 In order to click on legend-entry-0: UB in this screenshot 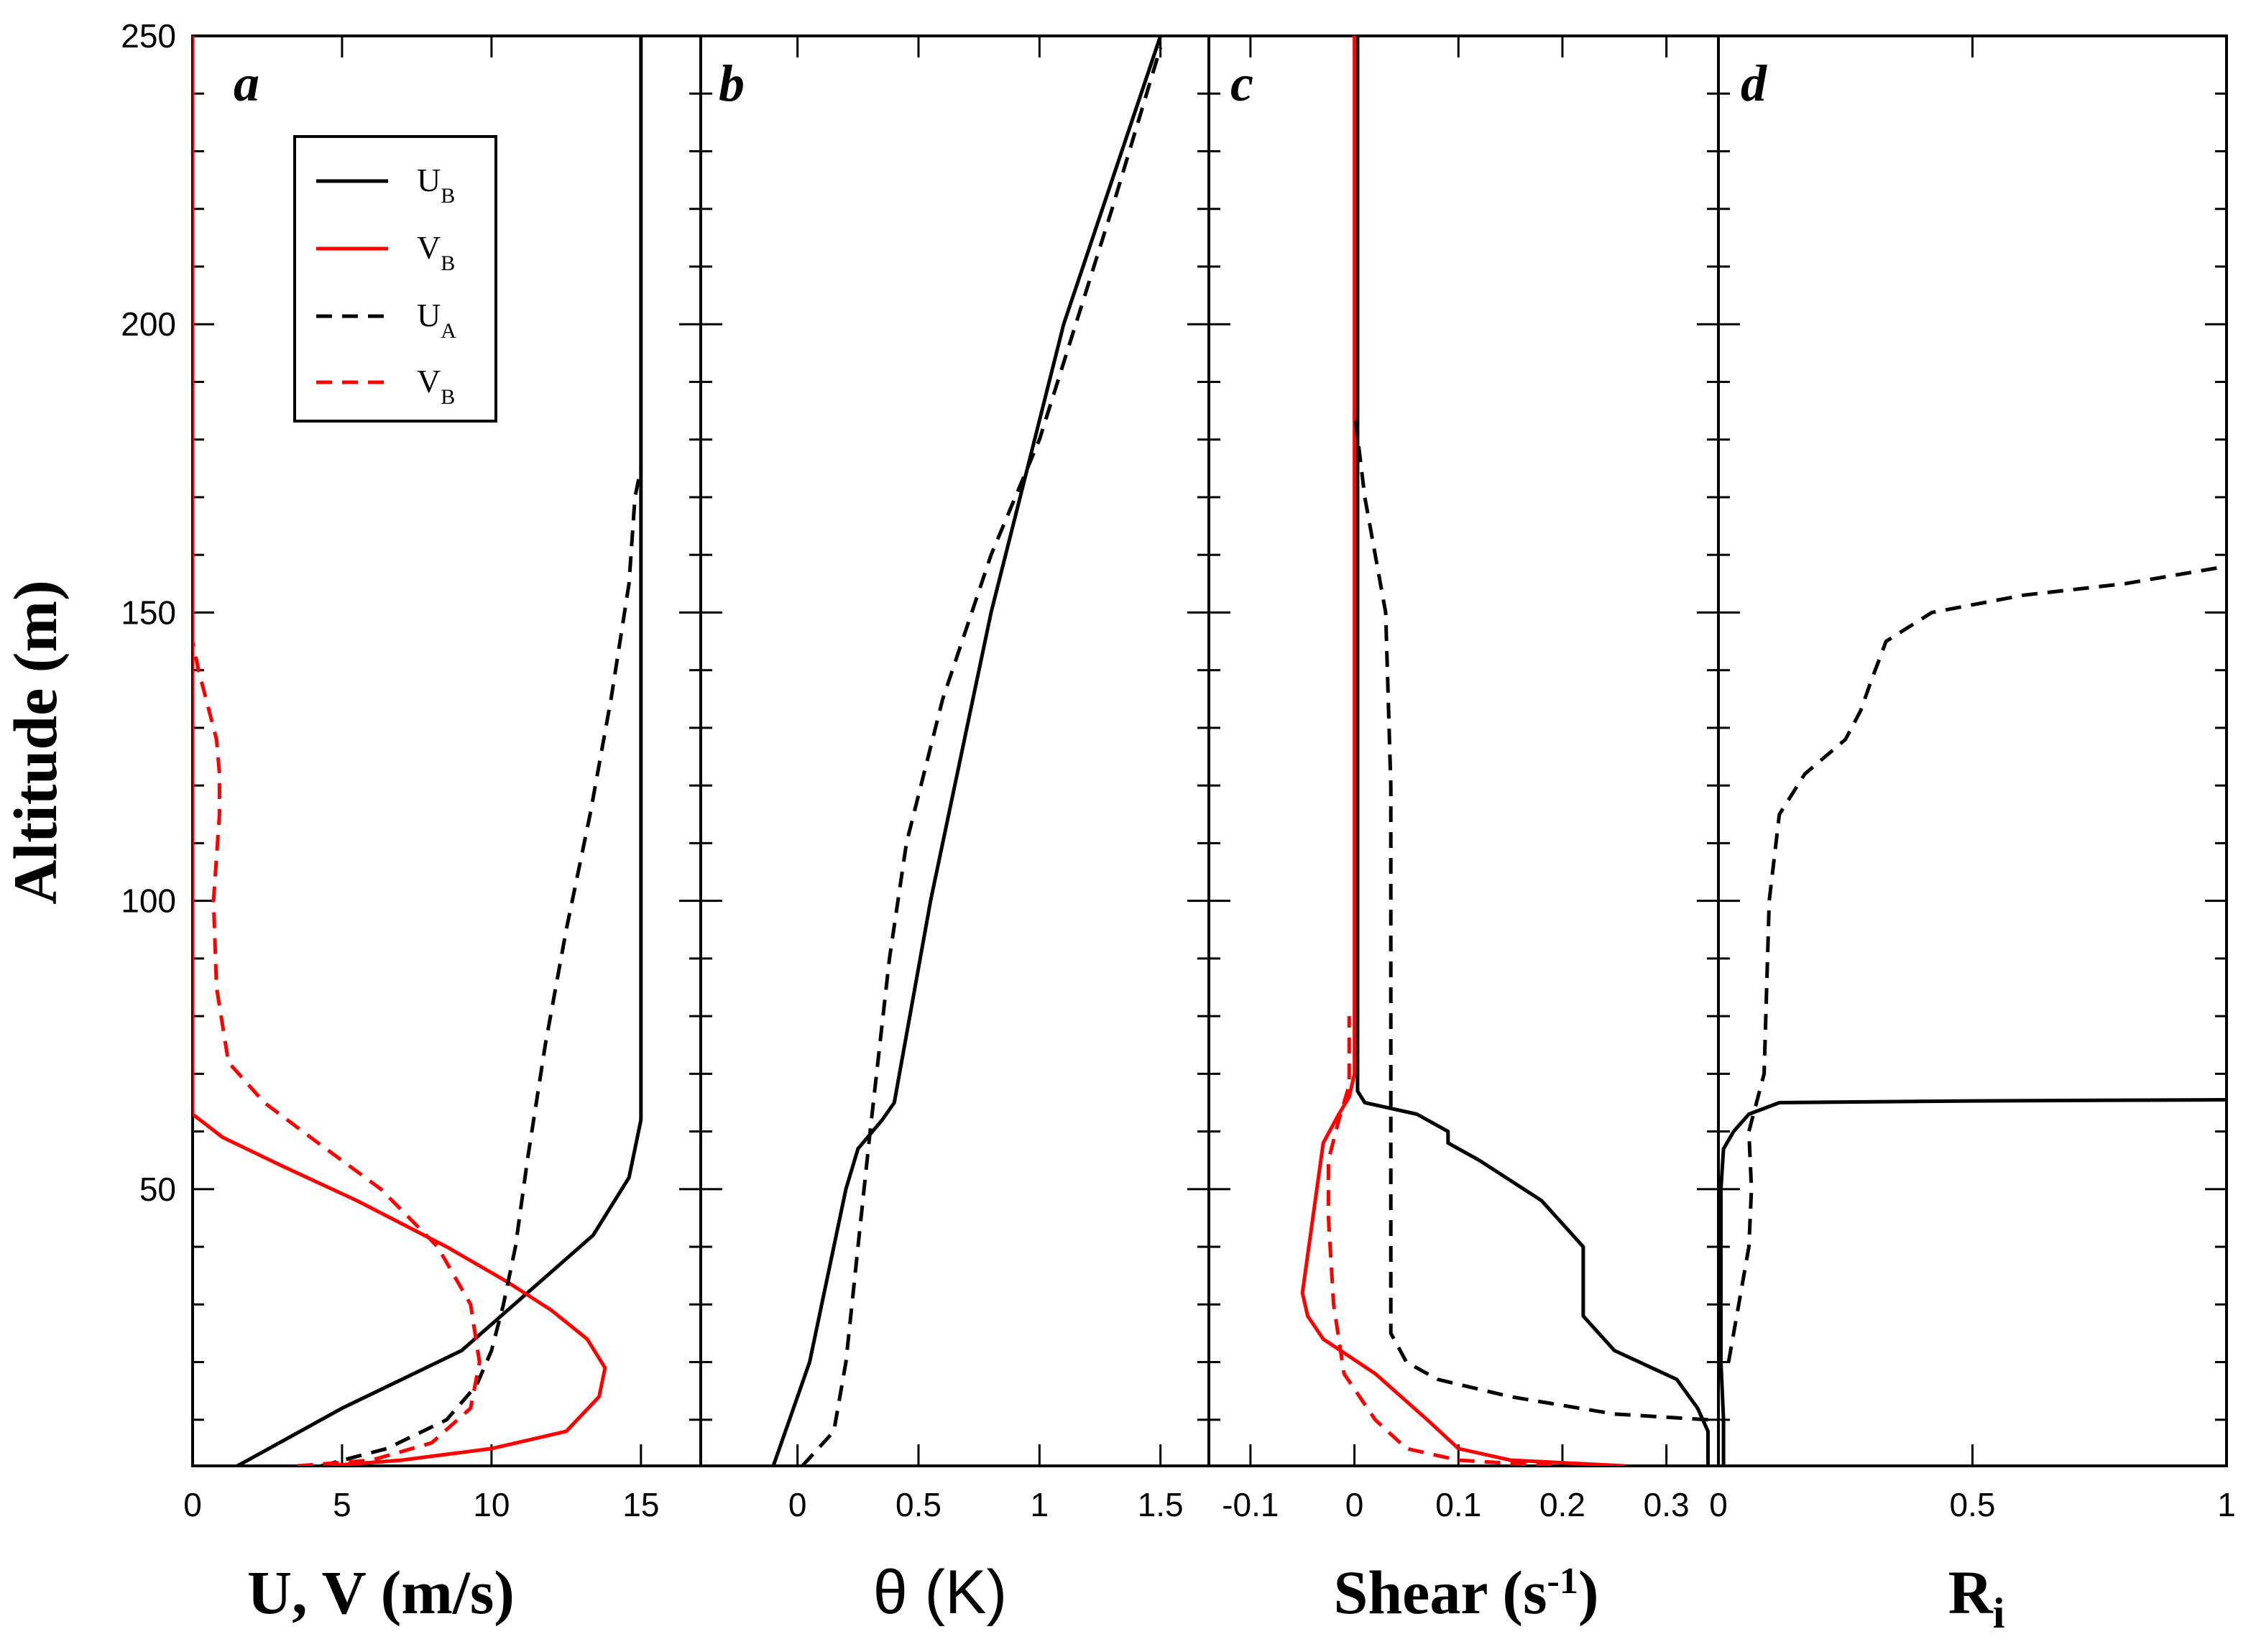, I will do `click(385, 185)`.